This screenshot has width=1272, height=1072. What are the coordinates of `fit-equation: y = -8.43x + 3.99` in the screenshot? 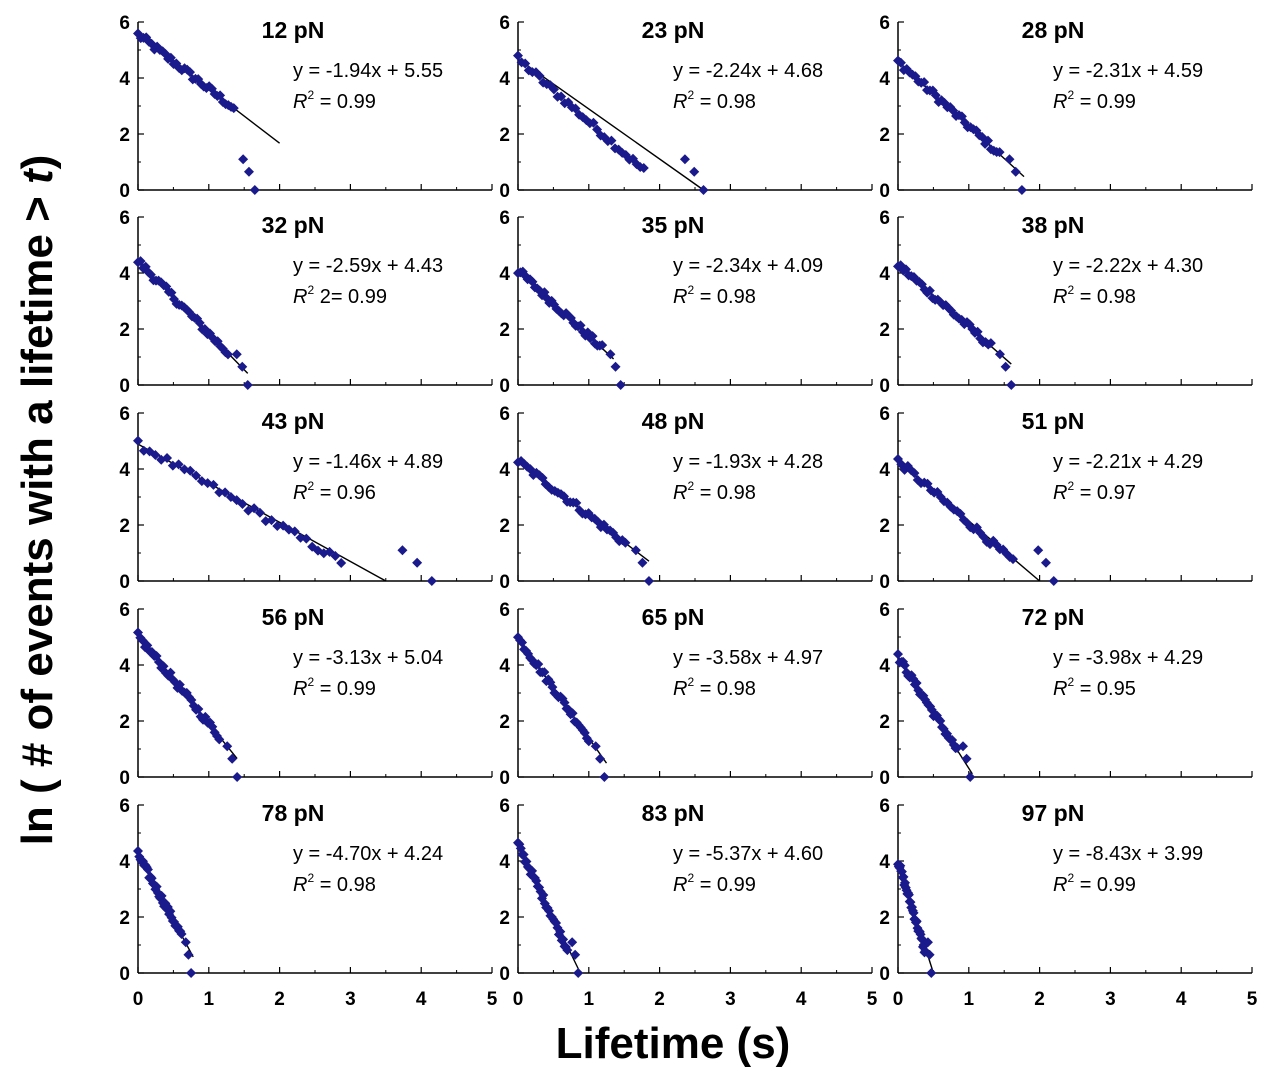 It's located at (1128, 854).